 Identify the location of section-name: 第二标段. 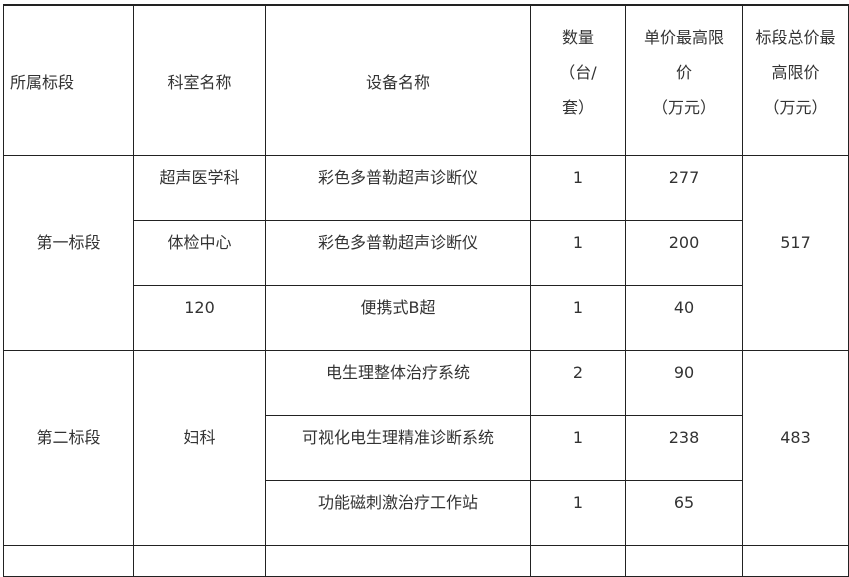
(68, 448).